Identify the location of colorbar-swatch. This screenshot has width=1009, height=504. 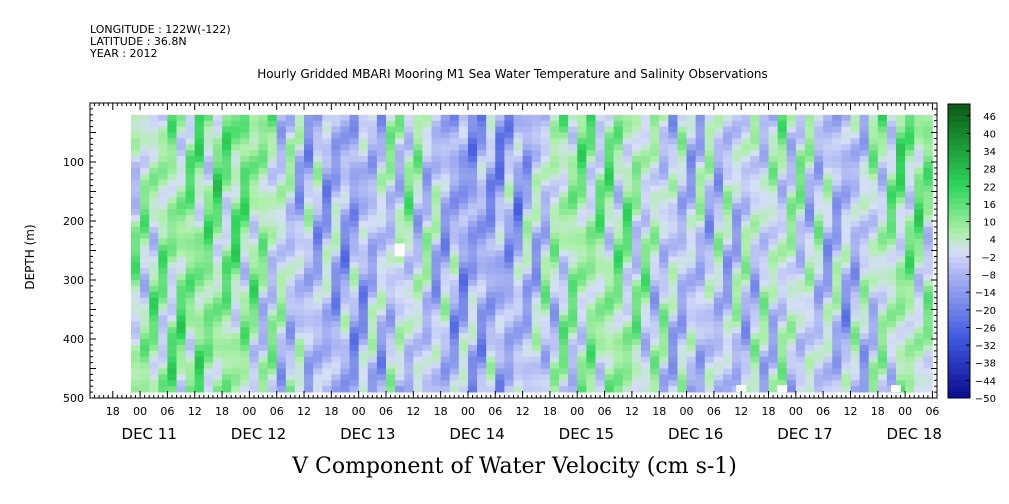
(959, 301).